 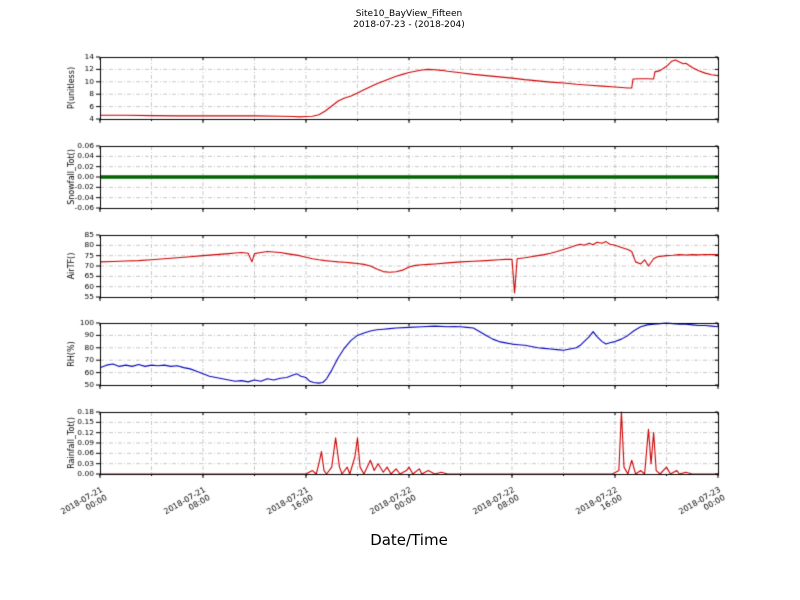 What do you see at coordinates (409, 14) in the screenshot?
I see `figure-title-line1: Site10_BayView_Fifteen` at bounding box center [409, 14].